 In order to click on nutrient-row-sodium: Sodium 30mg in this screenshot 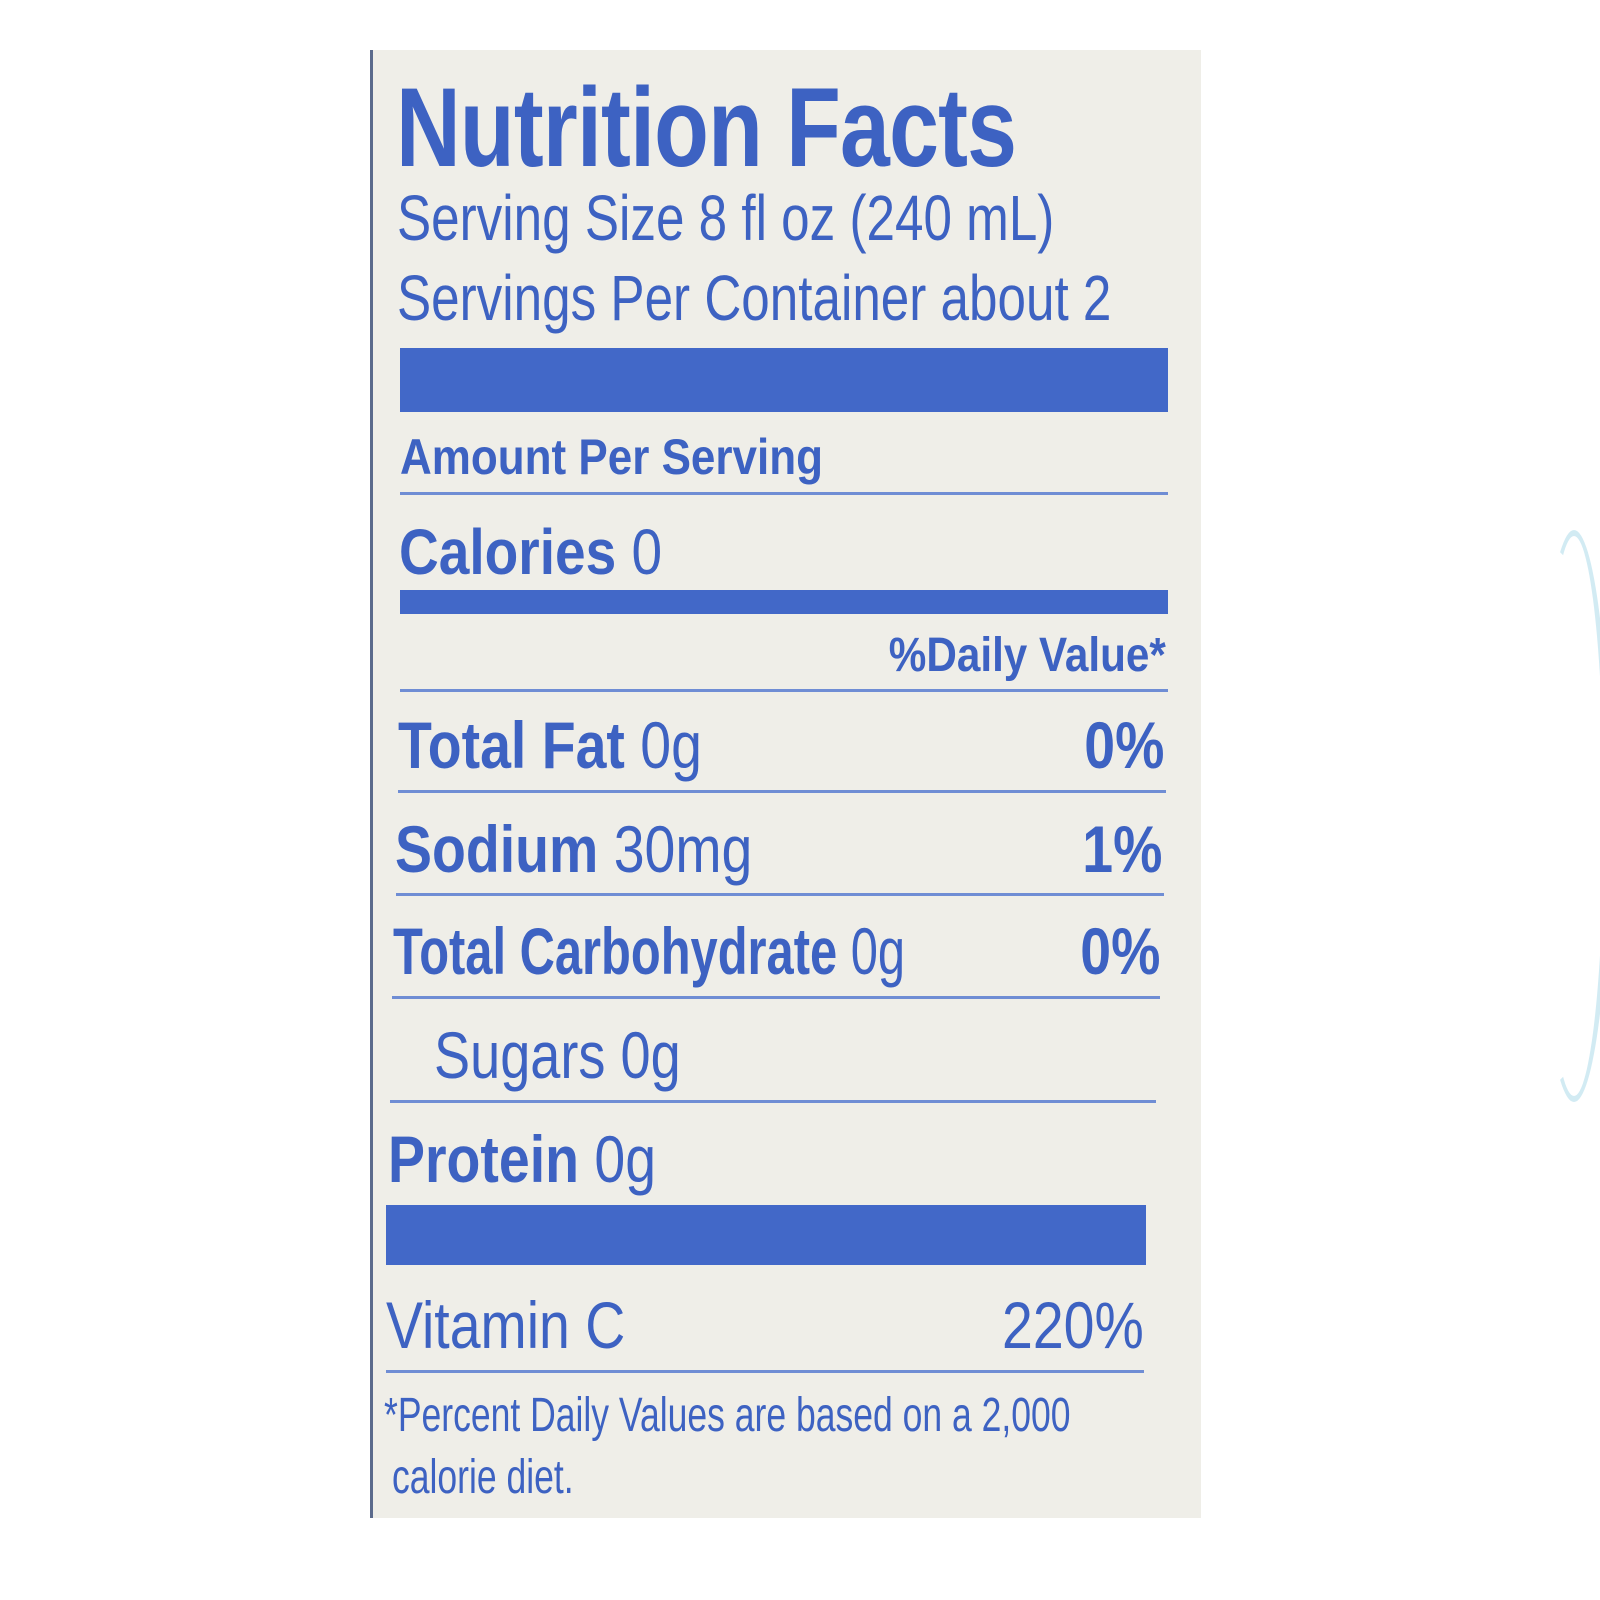, I will do `click(573, 849)`.